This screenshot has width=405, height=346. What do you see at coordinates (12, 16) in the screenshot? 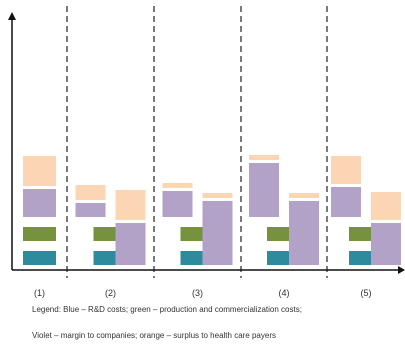
I see `y-axis-arrowhead` at bounding box center [12, 16].